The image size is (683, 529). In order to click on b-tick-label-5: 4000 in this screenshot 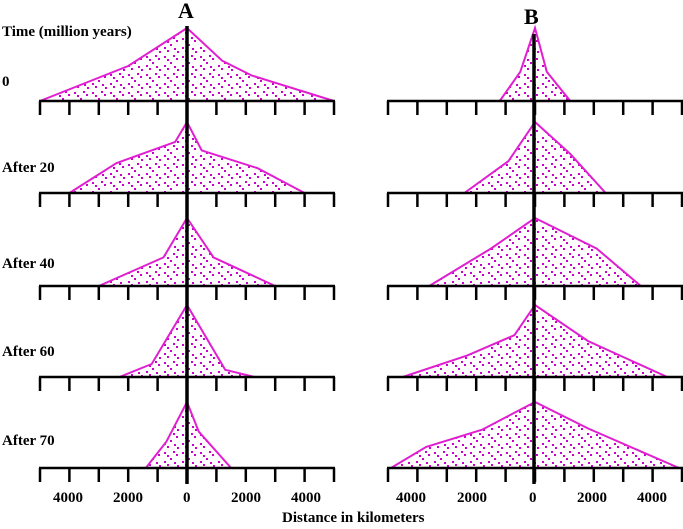, I will do `click(652, 498)`.